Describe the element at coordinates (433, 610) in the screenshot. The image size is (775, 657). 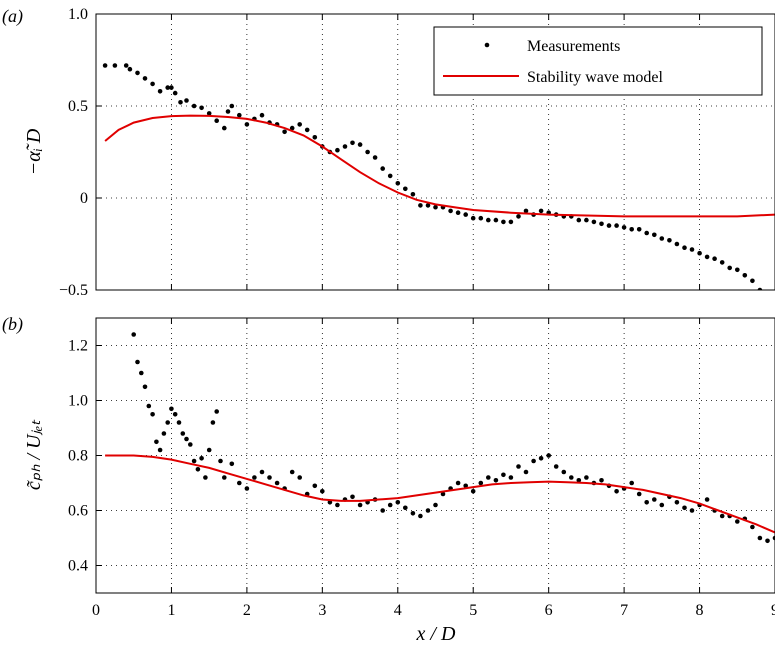
I see `panel-b-x-tick-labels: 0 1 2 3 4 5 6 7 8 9` at that location.